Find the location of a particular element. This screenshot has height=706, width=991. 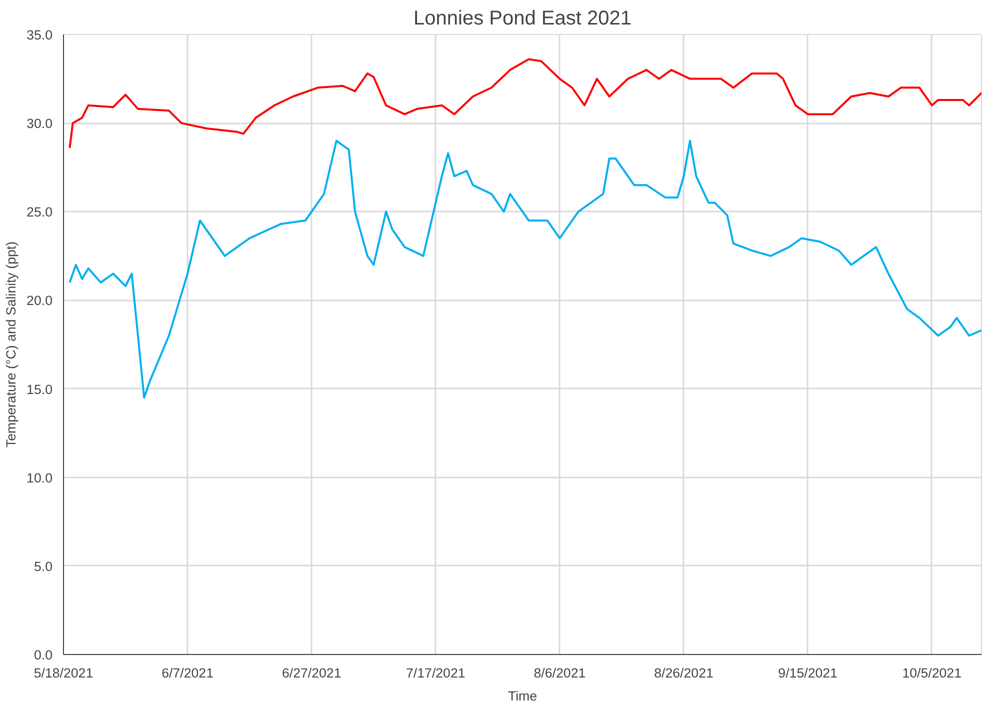

x-tick-label: 10/5/2021 is located at coordinates (932, 673).